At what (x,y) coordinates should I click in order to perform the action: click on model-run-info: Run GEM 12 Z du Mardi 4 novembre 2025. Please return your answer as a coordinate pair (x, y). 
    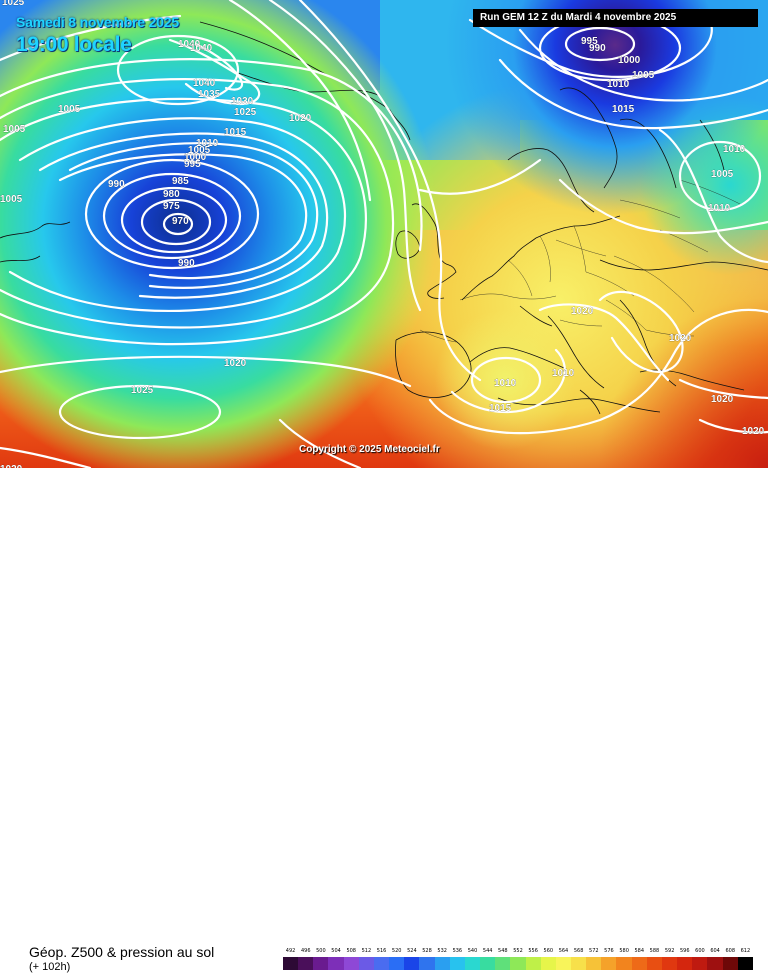
    Looking at the image, I should click on (615, 18).